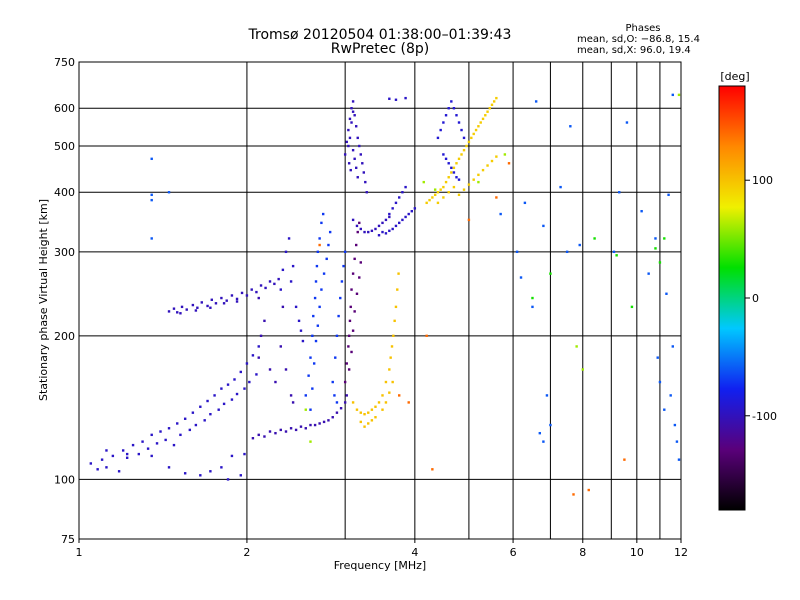  Describe the element at coordinates (68, 539) in the screenshot. I see `y-tick-label: 75` at that location.